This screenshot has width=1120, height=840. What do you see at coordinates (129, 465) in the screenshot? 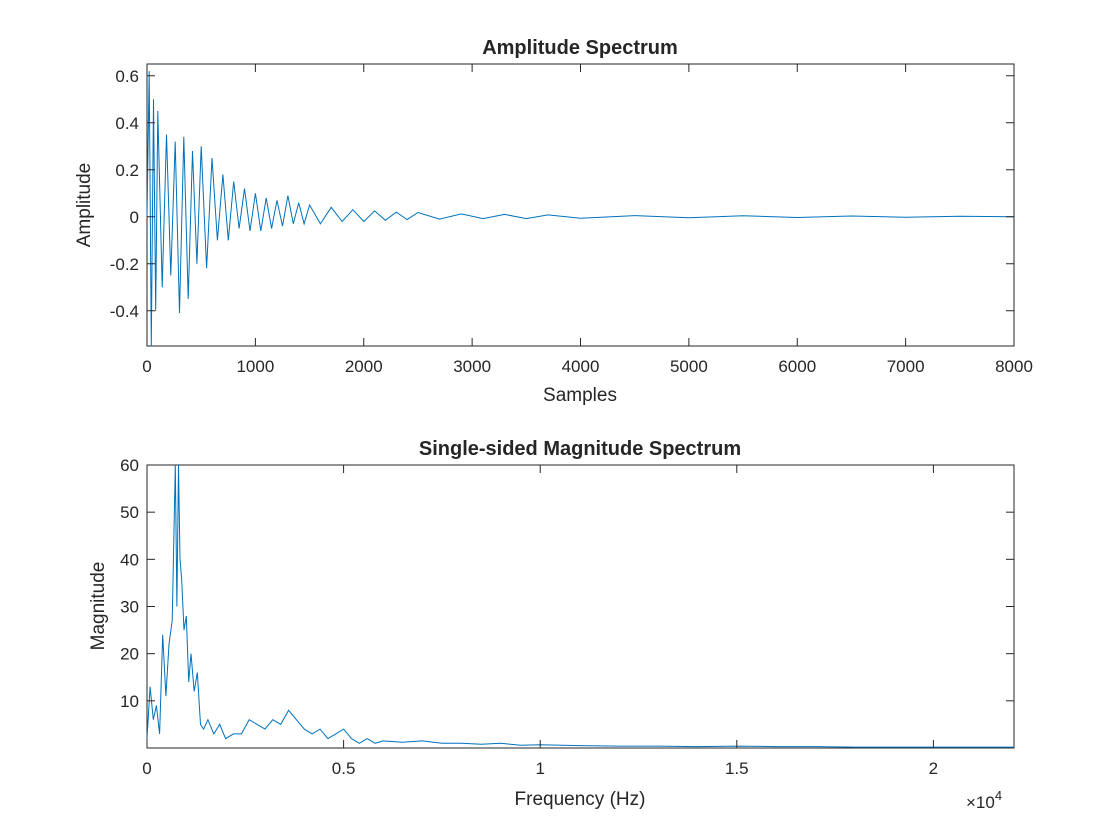
I see `y-tick-label: 60` at bounding box center [129, 465].